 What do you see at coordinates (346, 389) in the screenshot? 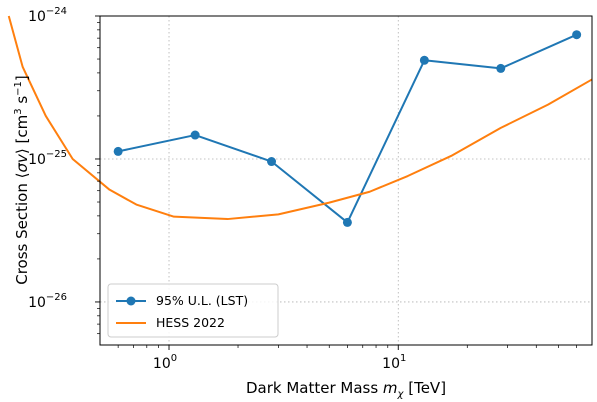
I see `x-axis-label: Dark Matter Mass mχ [TeV]` at bounding box center [346, 389].